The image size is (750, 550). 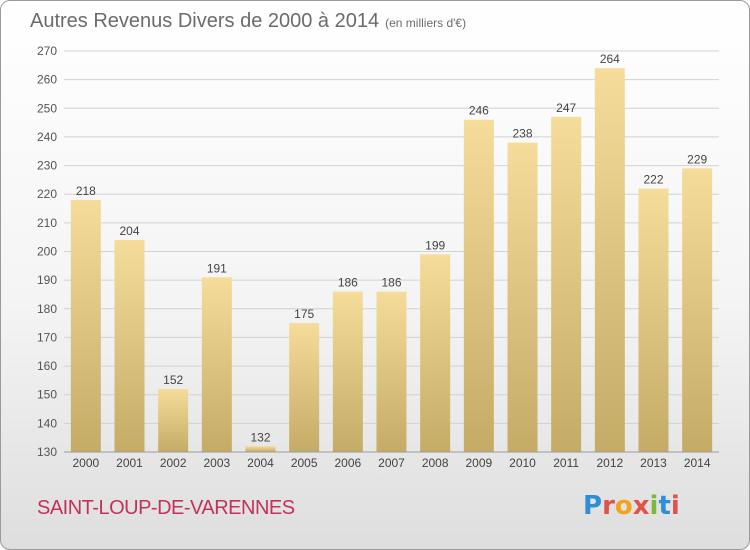 What do you see at coordinates (47, 337) in the screenshot?
I see `y-tick-label: 170` at bounding box center [47, 337].